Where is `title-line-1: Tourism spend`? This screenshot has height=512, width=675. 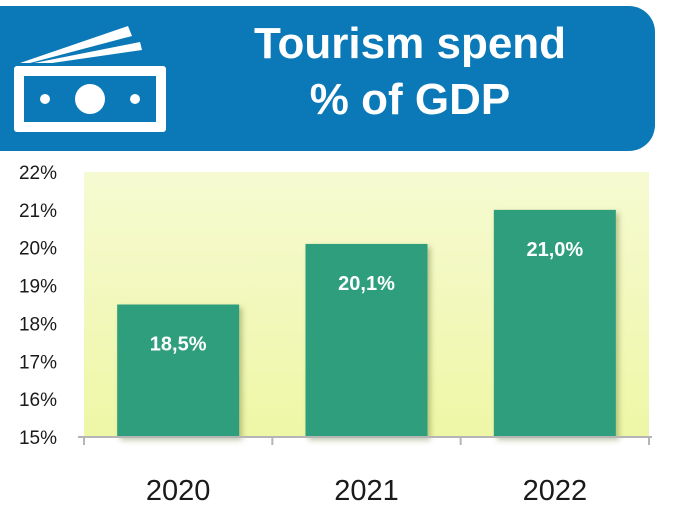
title-line-1: Tourism spend is located at coordinates (410, 43).